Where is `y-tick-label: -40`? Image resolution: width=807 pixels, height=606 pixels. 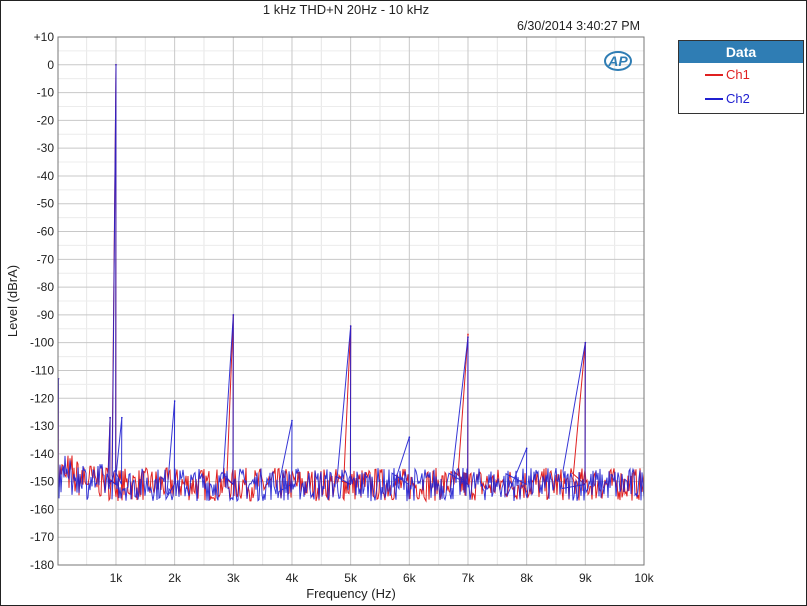 y-tick-label: -40 is located at coordinates (46, 176).